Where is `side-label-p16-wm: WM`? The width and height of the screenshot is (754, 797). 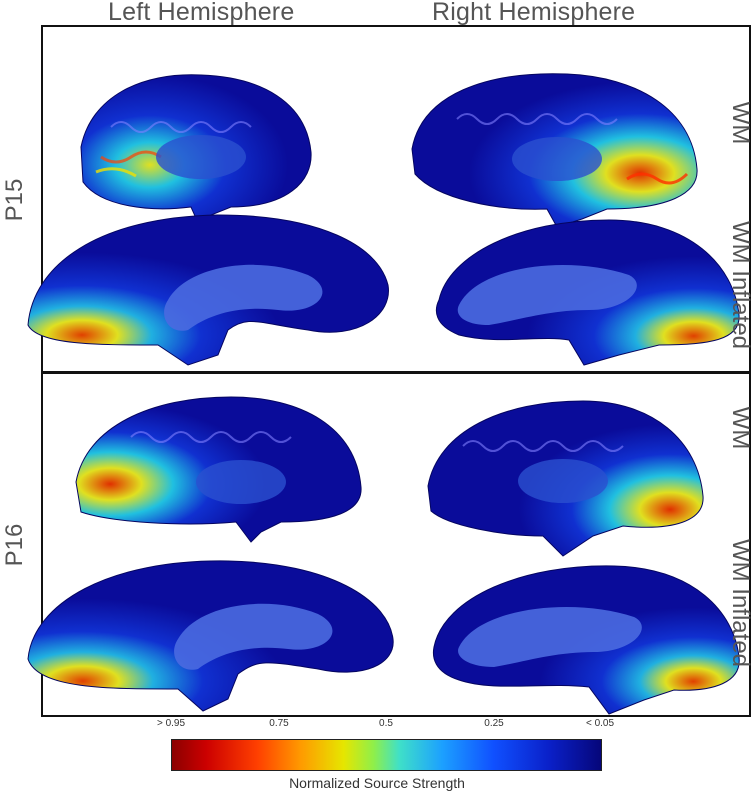
side-label-p16-wm: WM is located at coordinates (740, 428).